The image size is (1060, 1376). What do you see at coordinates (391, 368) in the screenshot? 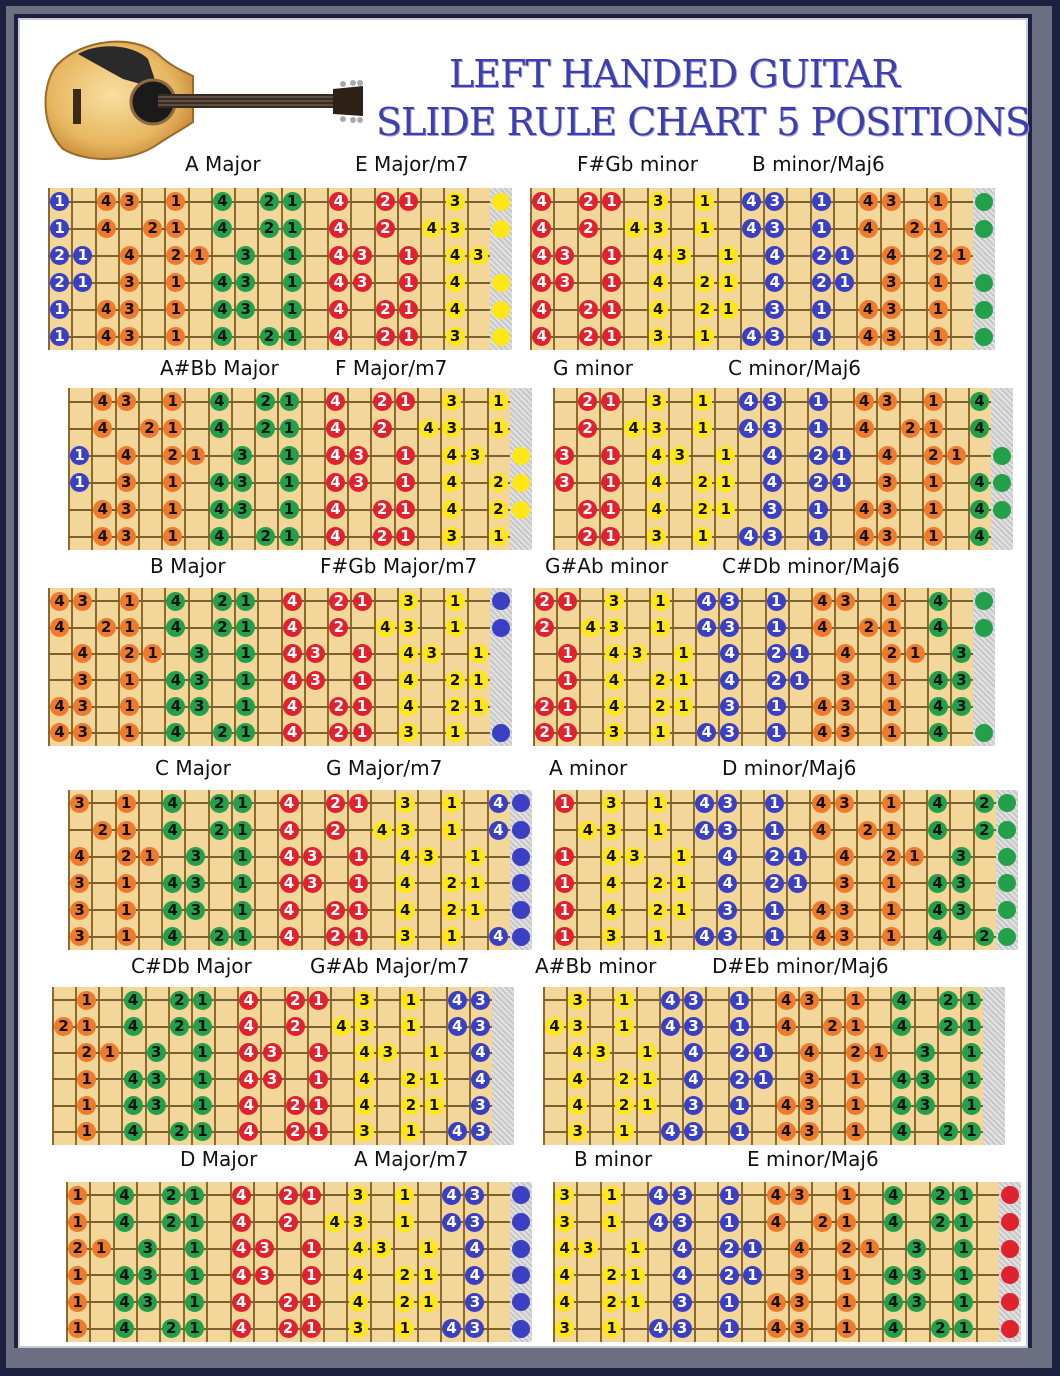
I see `scale-label: F Major/m7` at bounding box center [391, 368].